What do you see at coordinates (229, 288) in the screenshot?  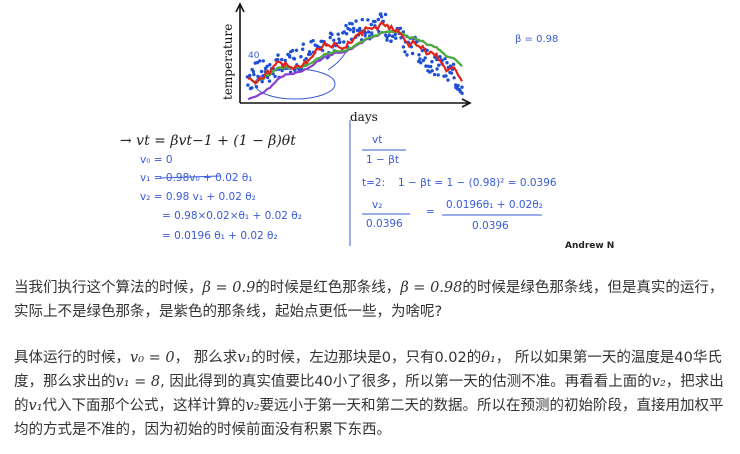 I see `p1-math-beta-09: β = 0.9` at bounding box center [229, 288].